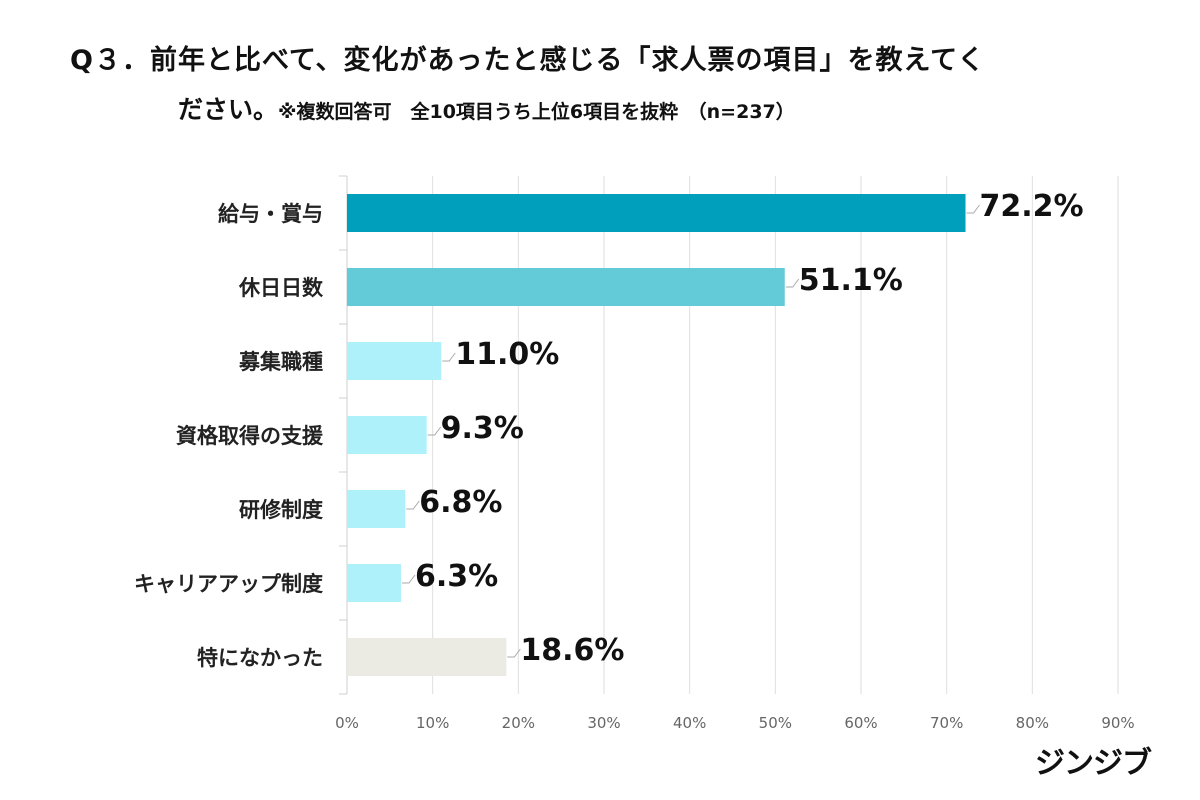 This screenshot has height=800, width=1200. I want to click on data-label: 6.3%, so click(456, 576).